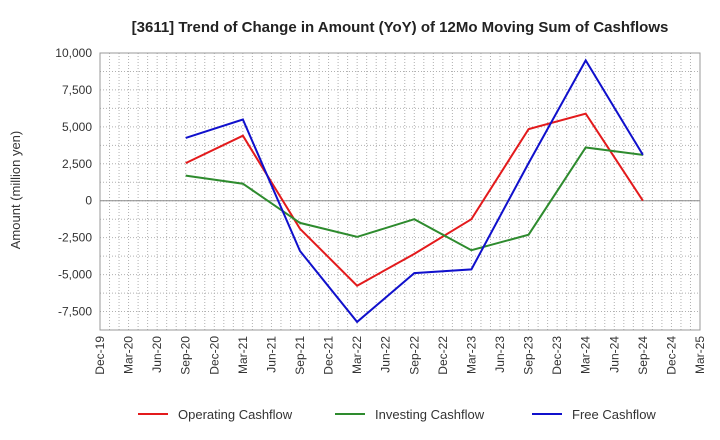 This screenshot has height=440, width=720. What do you see at coordinates (77, 90) in the screenshot?
I see `y-tick-label: 7,500` at bounding box center [77, 90].